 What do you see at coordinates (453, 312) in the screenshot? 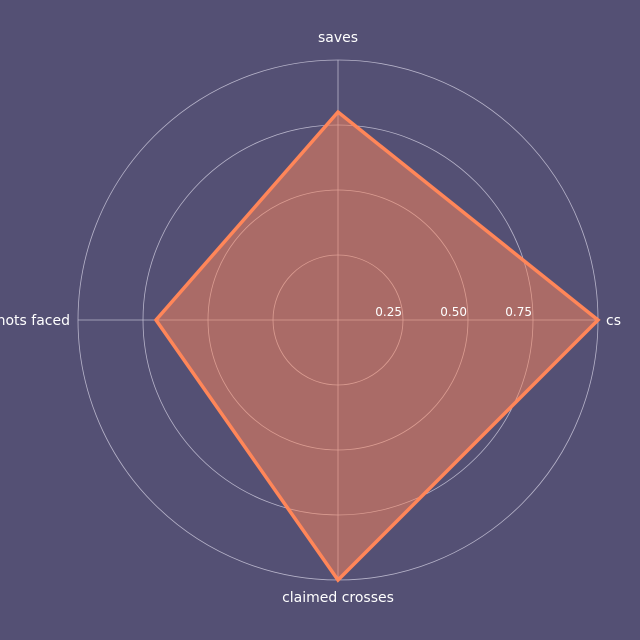
I see `r-tick-label: 0.50` at bounding box center [453, 312].